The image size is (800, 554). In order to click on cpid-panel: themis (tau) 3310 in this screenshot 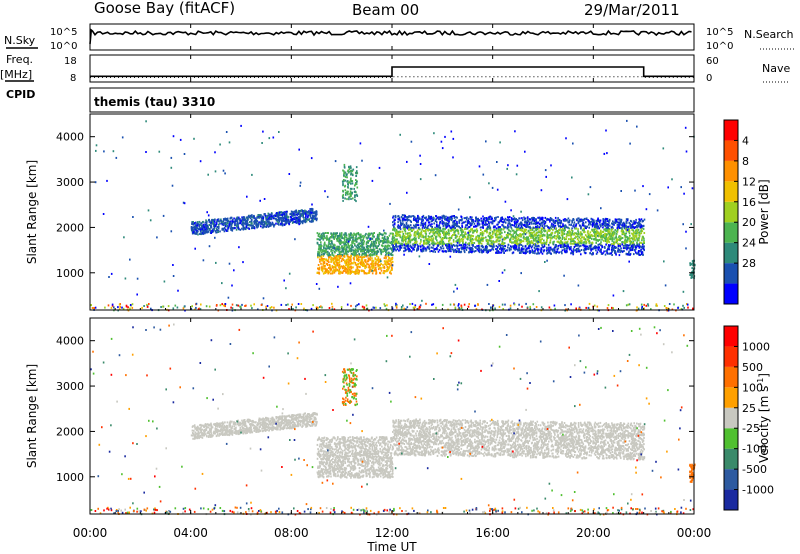, I will do `click(392, 100)`.